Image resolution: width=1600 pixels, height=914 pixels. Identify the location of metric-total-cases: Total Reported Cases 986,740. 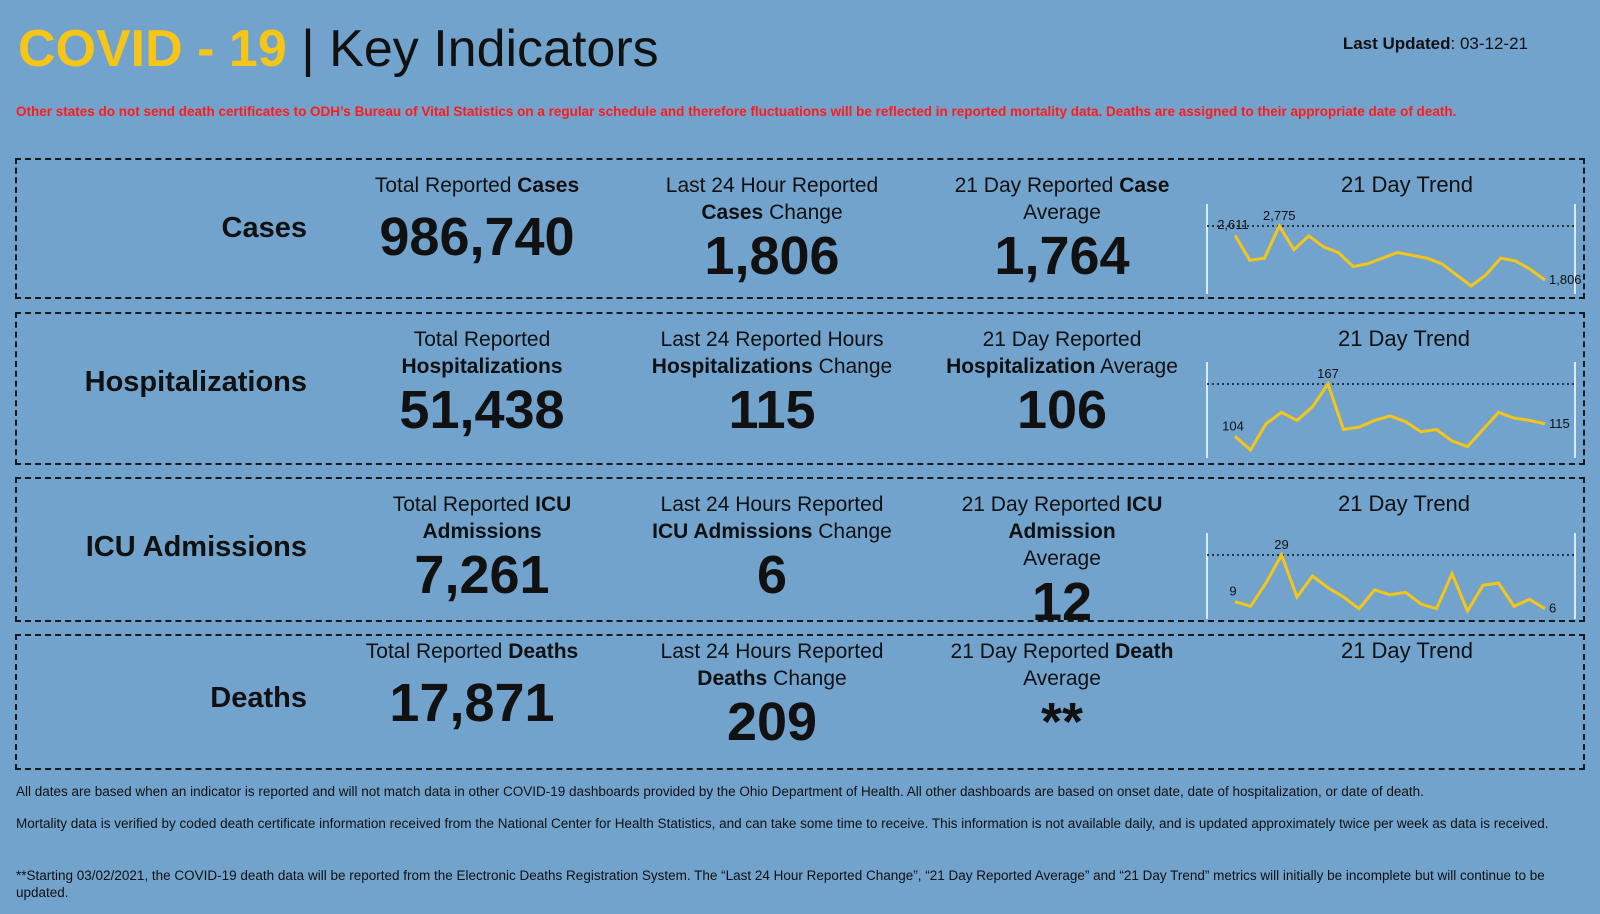
(477, 219).